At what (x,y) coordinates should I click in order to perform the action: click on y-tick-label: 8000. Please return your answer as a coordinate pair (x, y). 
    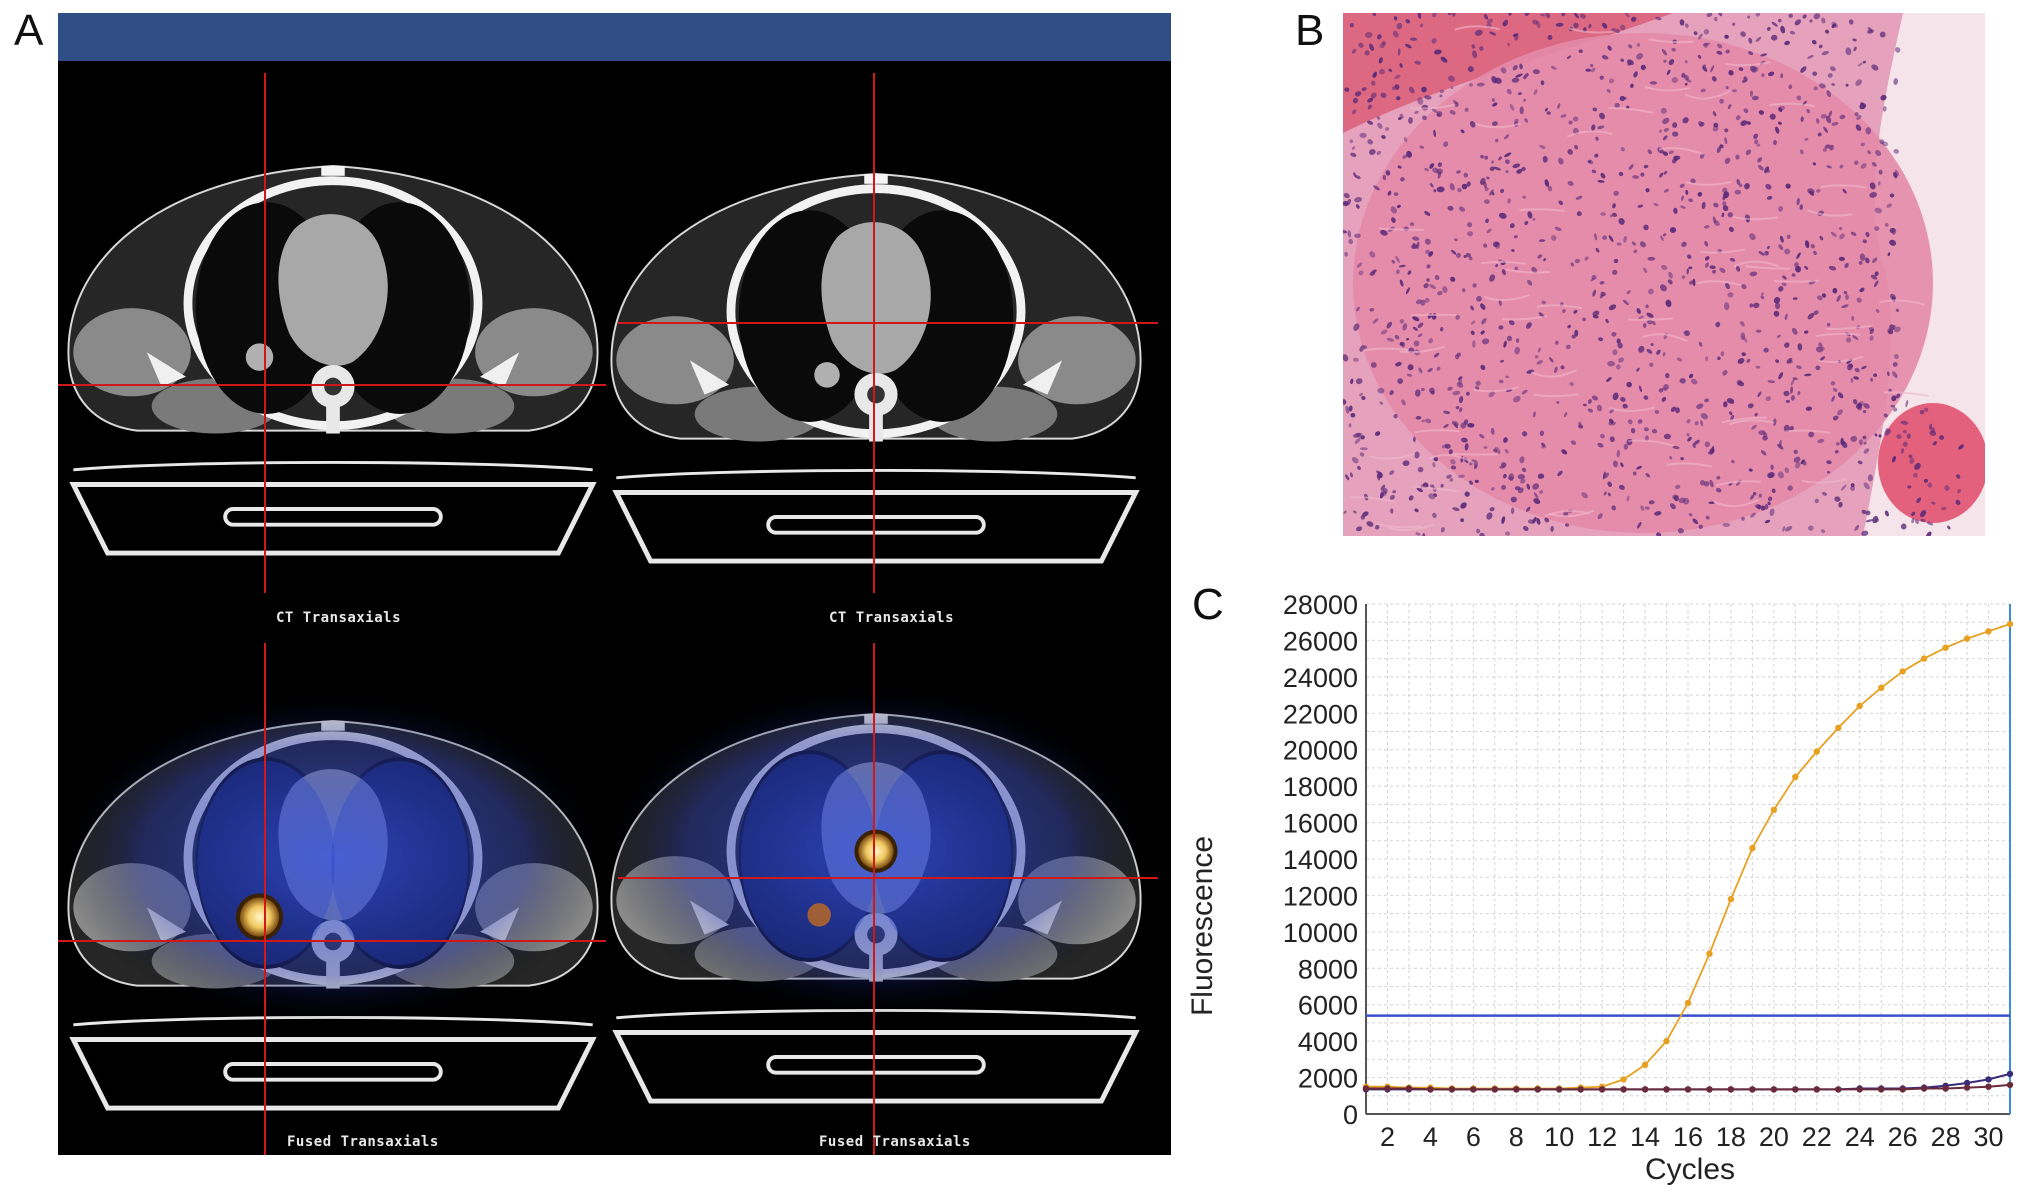
    Looking at the image, I should click on (1328, 969).